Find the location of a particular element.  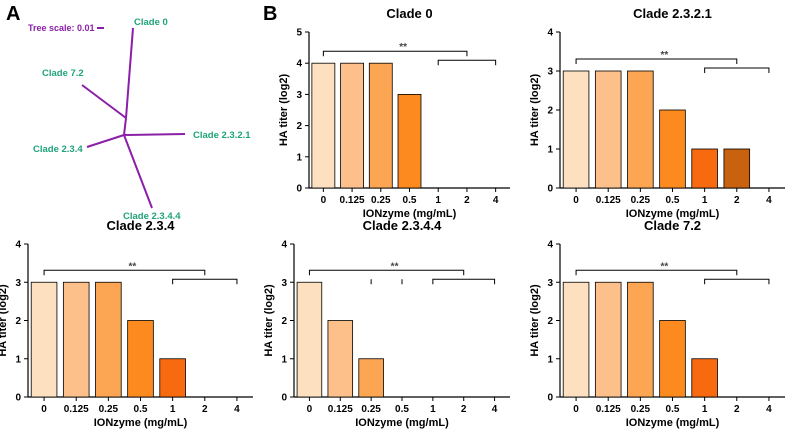

tree-leaf-clade-2-3-2-1: Clade 2.3.2.1 is located at coordinates (222, 135).